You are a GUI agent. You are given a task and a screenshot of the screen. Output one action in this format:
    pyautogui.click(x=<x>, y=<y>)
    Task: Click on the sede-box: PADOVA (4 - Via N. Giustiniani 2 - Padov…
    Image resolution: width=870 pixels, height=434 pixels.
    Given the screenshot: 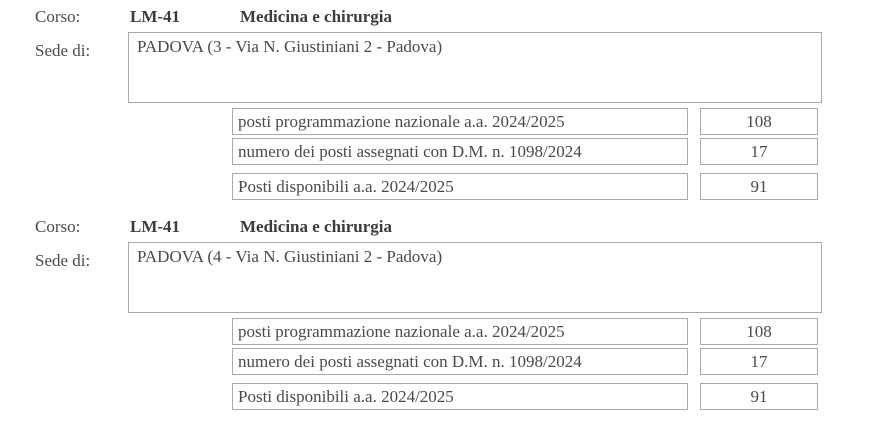 What is the action you would take?
    pyautogui.click(x=475, y=277)
    